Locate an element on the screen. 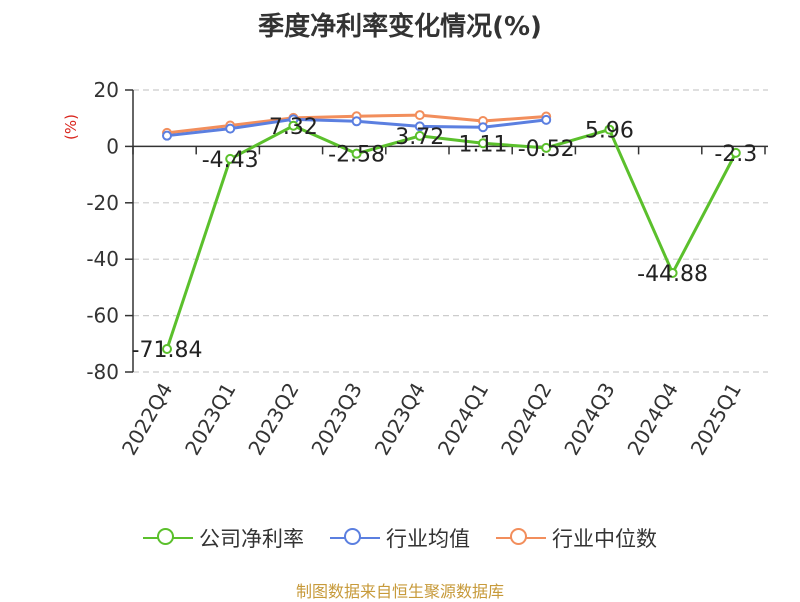 This screenshot has height=602, width=800. y-tick-label: 0 is located at coordinates (112, 146).